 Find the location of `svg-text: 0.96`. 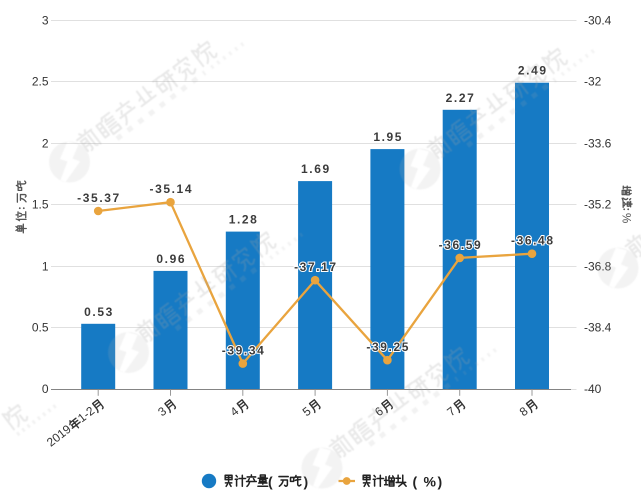

svg-text: 0.96 is located at coordinates (171, 259).